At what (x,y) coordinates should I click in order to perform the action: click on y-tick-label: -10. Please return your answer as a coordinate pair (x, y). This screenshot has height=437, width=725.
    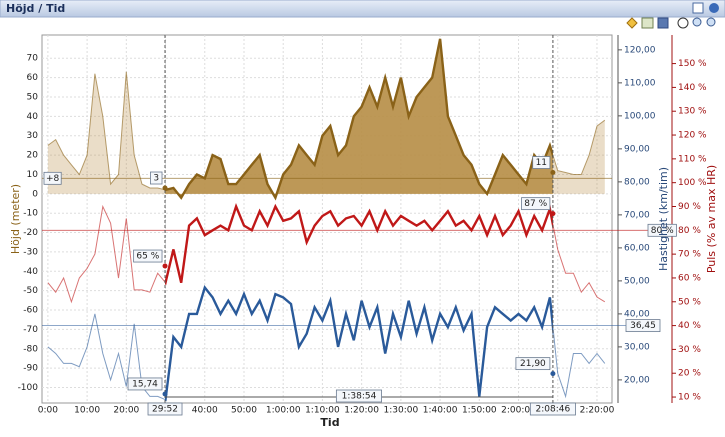
    Looking at the image, I should click on (30, 214).